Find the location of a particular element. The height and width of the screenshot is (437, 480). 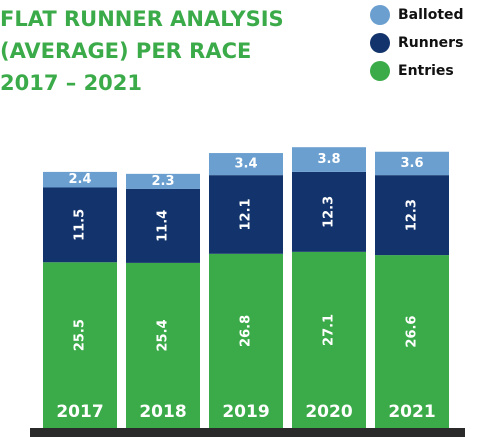

x-tick-label: 2020 is located at coordinates (328, 412).